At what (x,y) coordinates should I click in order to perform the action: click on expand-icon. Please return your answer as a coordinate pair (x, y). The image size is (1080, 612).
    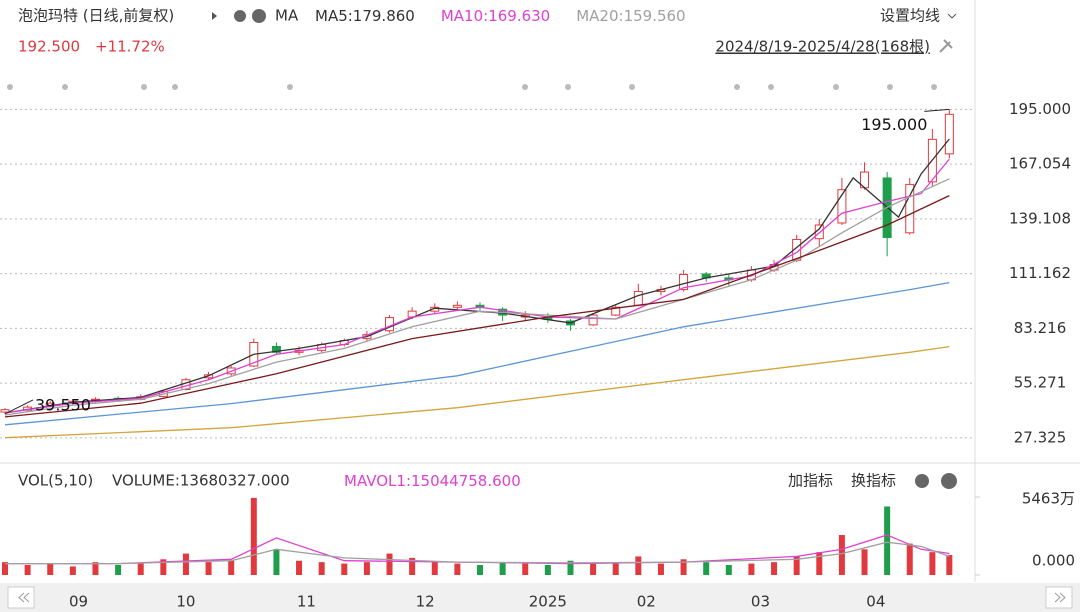
    Looking at the image, I should click on (214, 16).